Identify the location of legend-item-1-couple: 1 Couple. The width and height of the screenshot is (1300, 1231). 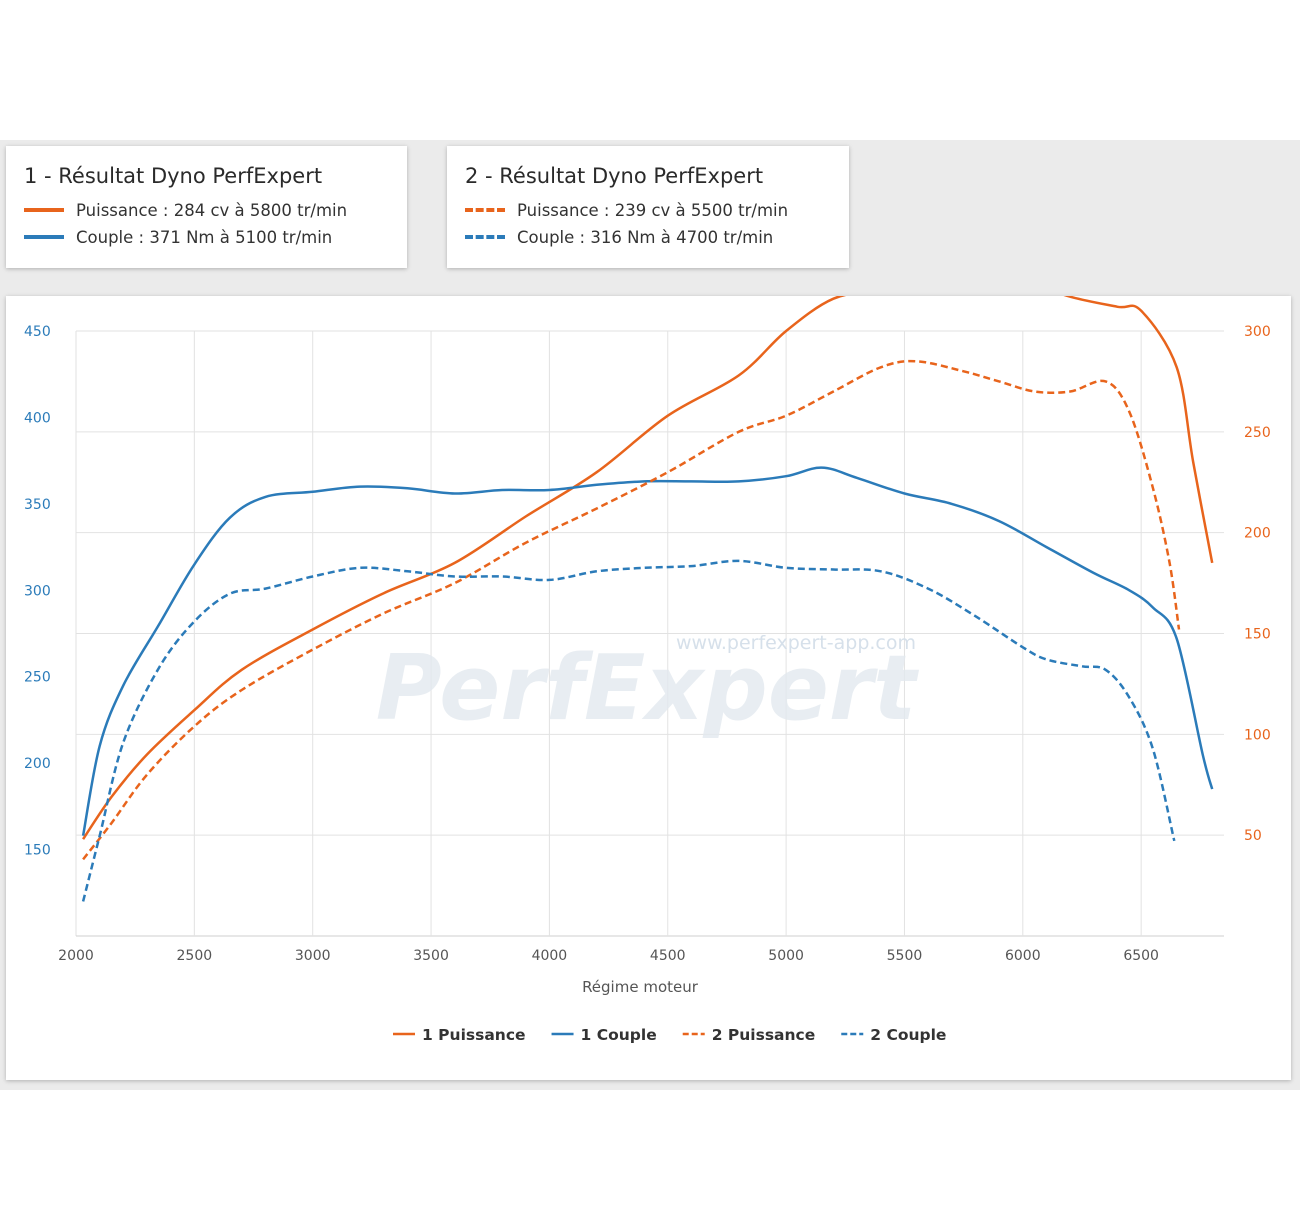
(604, 1035).